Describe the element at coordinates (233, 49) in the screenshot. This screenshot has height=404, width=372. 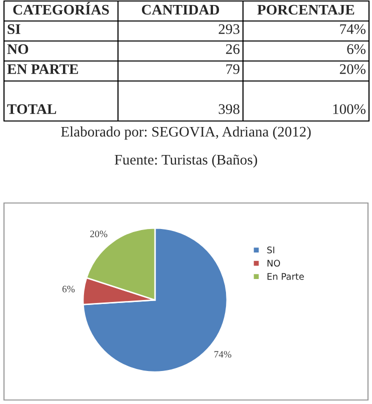
I see `text: 26` at that location.